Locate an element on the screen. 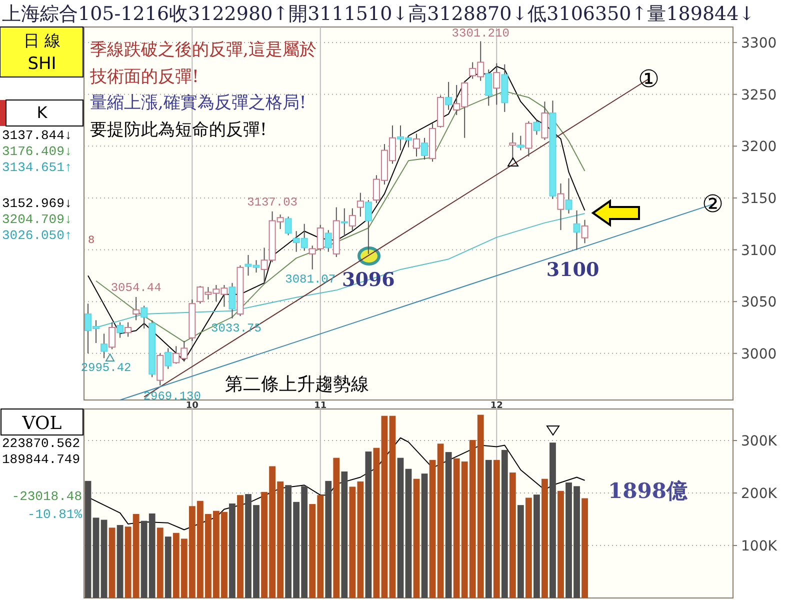 Image resolution: width=800 pixels, height=600 pixels. annotation: 技術面的反彈! is located at coordinates (144, 77).